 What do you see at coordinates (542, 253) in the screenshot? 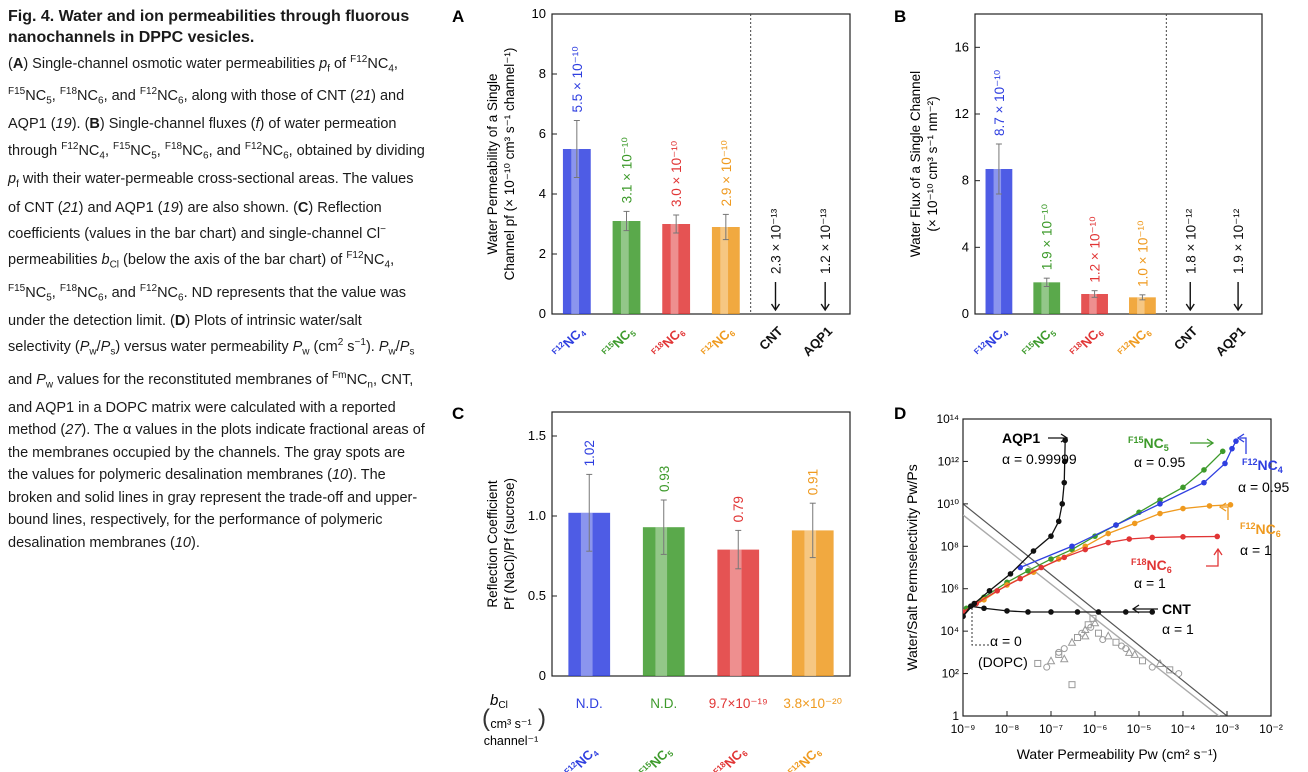
I see `y-tick-label: 2` at bounding box center [542, 253].